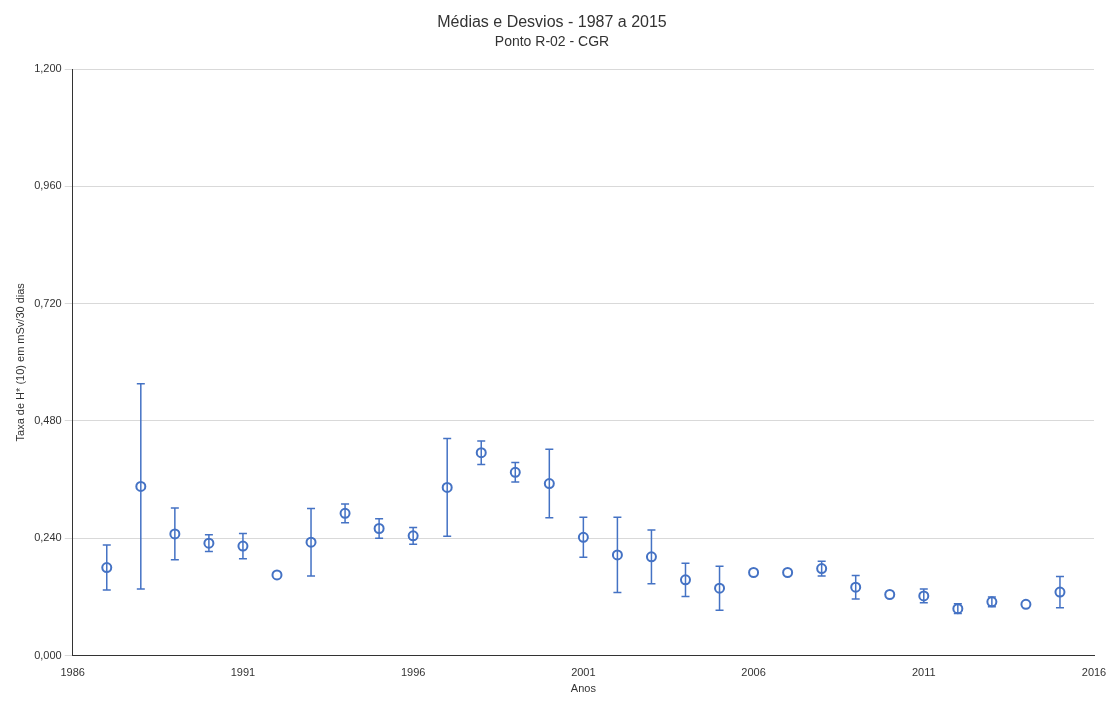  Describe the element at coordinates (923, 672) in the screenshot. I see `x-tick-label: 2011` at that location.